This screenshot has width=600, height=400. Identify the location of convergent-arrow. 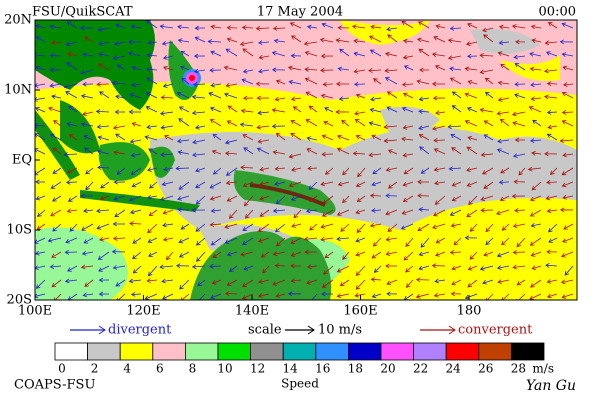
(452, 330).